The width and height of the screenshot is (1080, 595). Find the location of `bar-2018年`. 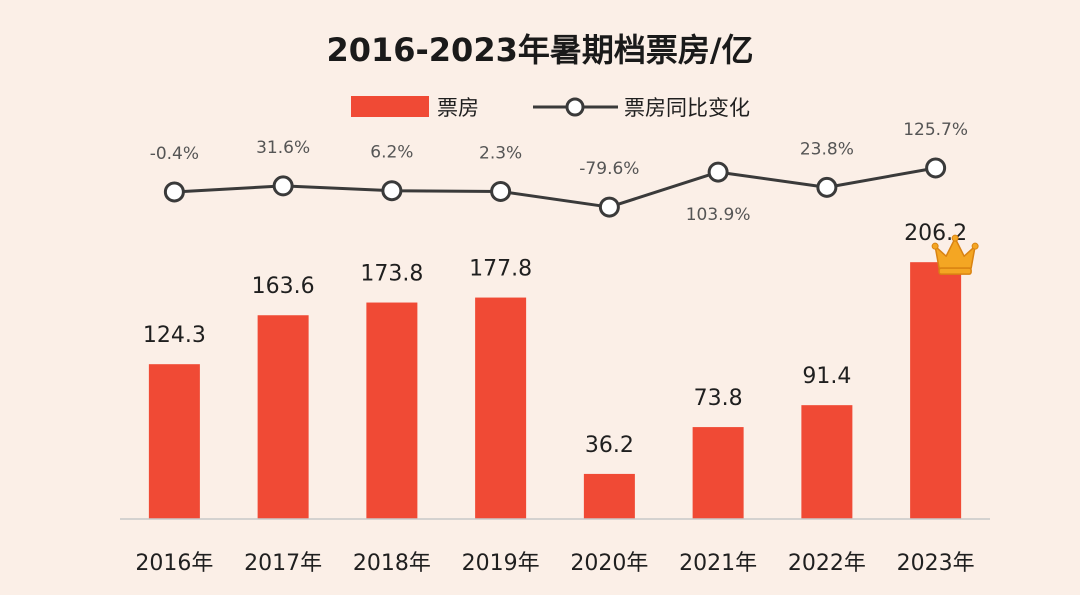

bar-2018年 is located at coordinates (392, 410).